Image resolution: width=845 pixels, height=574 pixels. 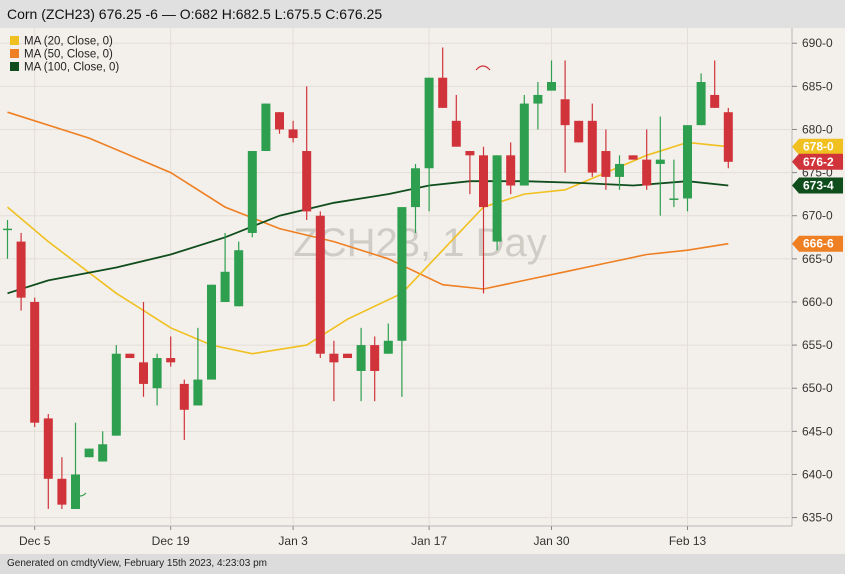 What do you see at coordinates (396, 540) in the screenshot?
I see `xaxis-background` at bounding box center [396, 540].